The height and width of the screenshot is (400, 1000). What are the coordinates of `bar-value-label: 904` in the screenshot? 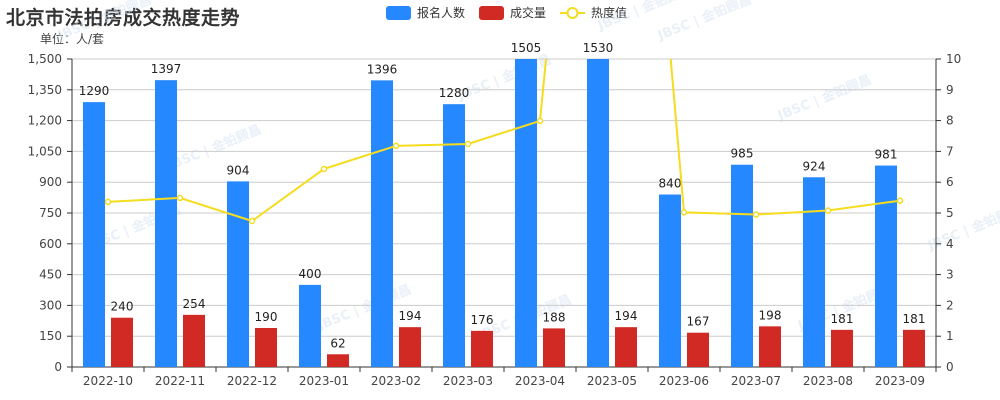 It's located at (238, 170).